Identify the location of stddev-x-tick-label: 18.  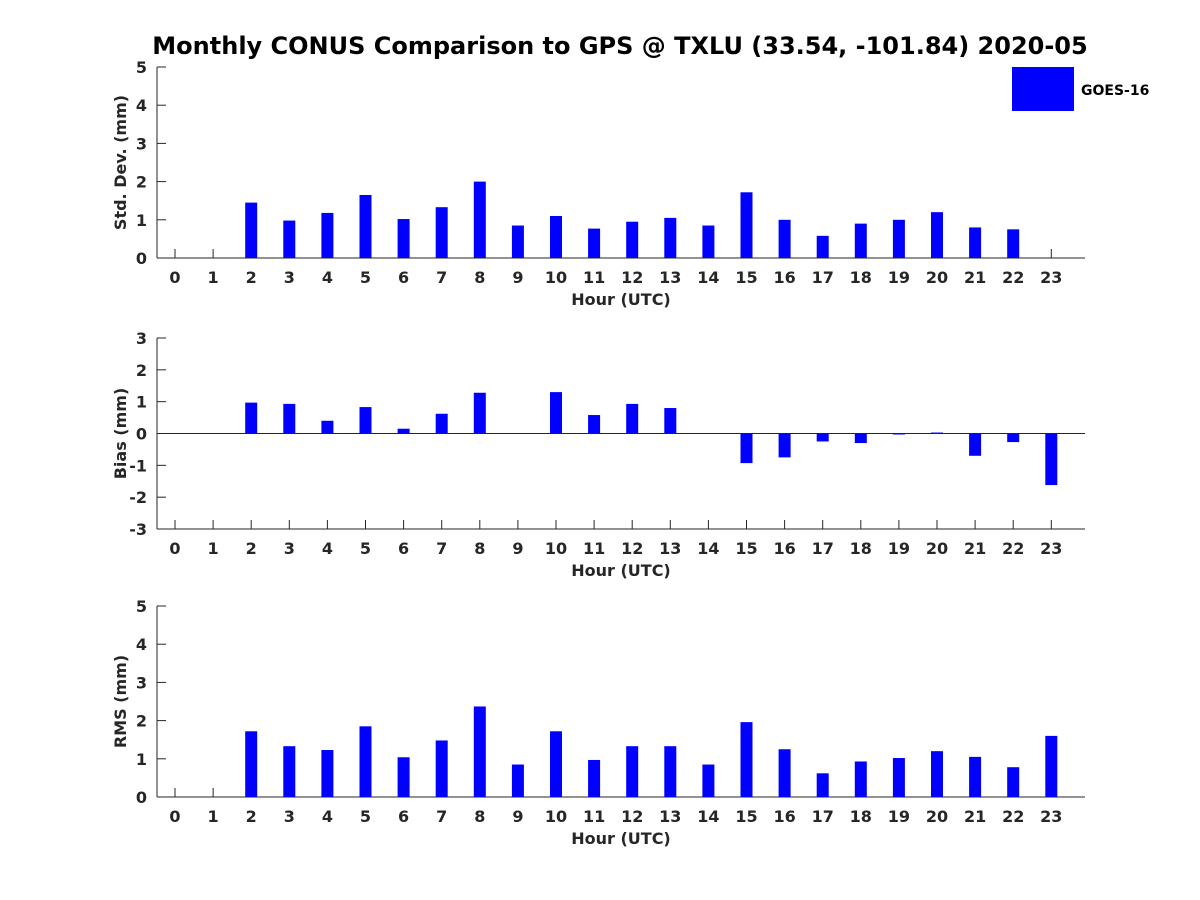
(861, 277).